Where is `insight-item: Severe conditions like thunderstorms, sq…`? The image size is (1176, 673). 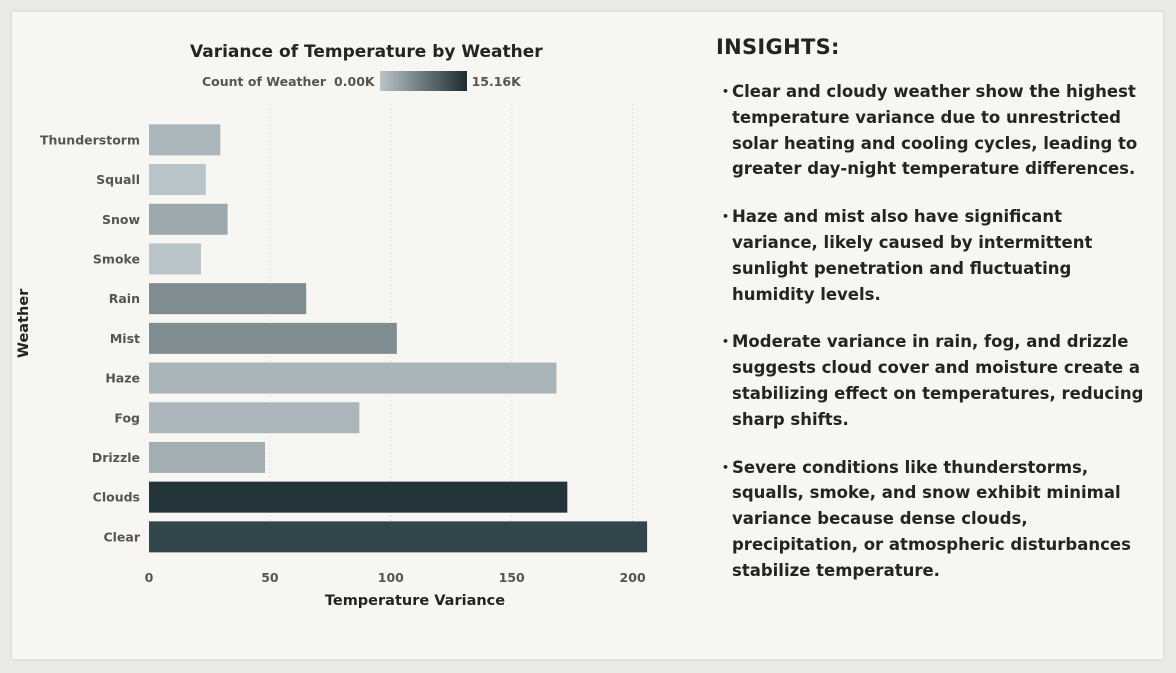 insight-item: Severe conditions like thunderstorms, sq… is located at coordinates (934, 519).